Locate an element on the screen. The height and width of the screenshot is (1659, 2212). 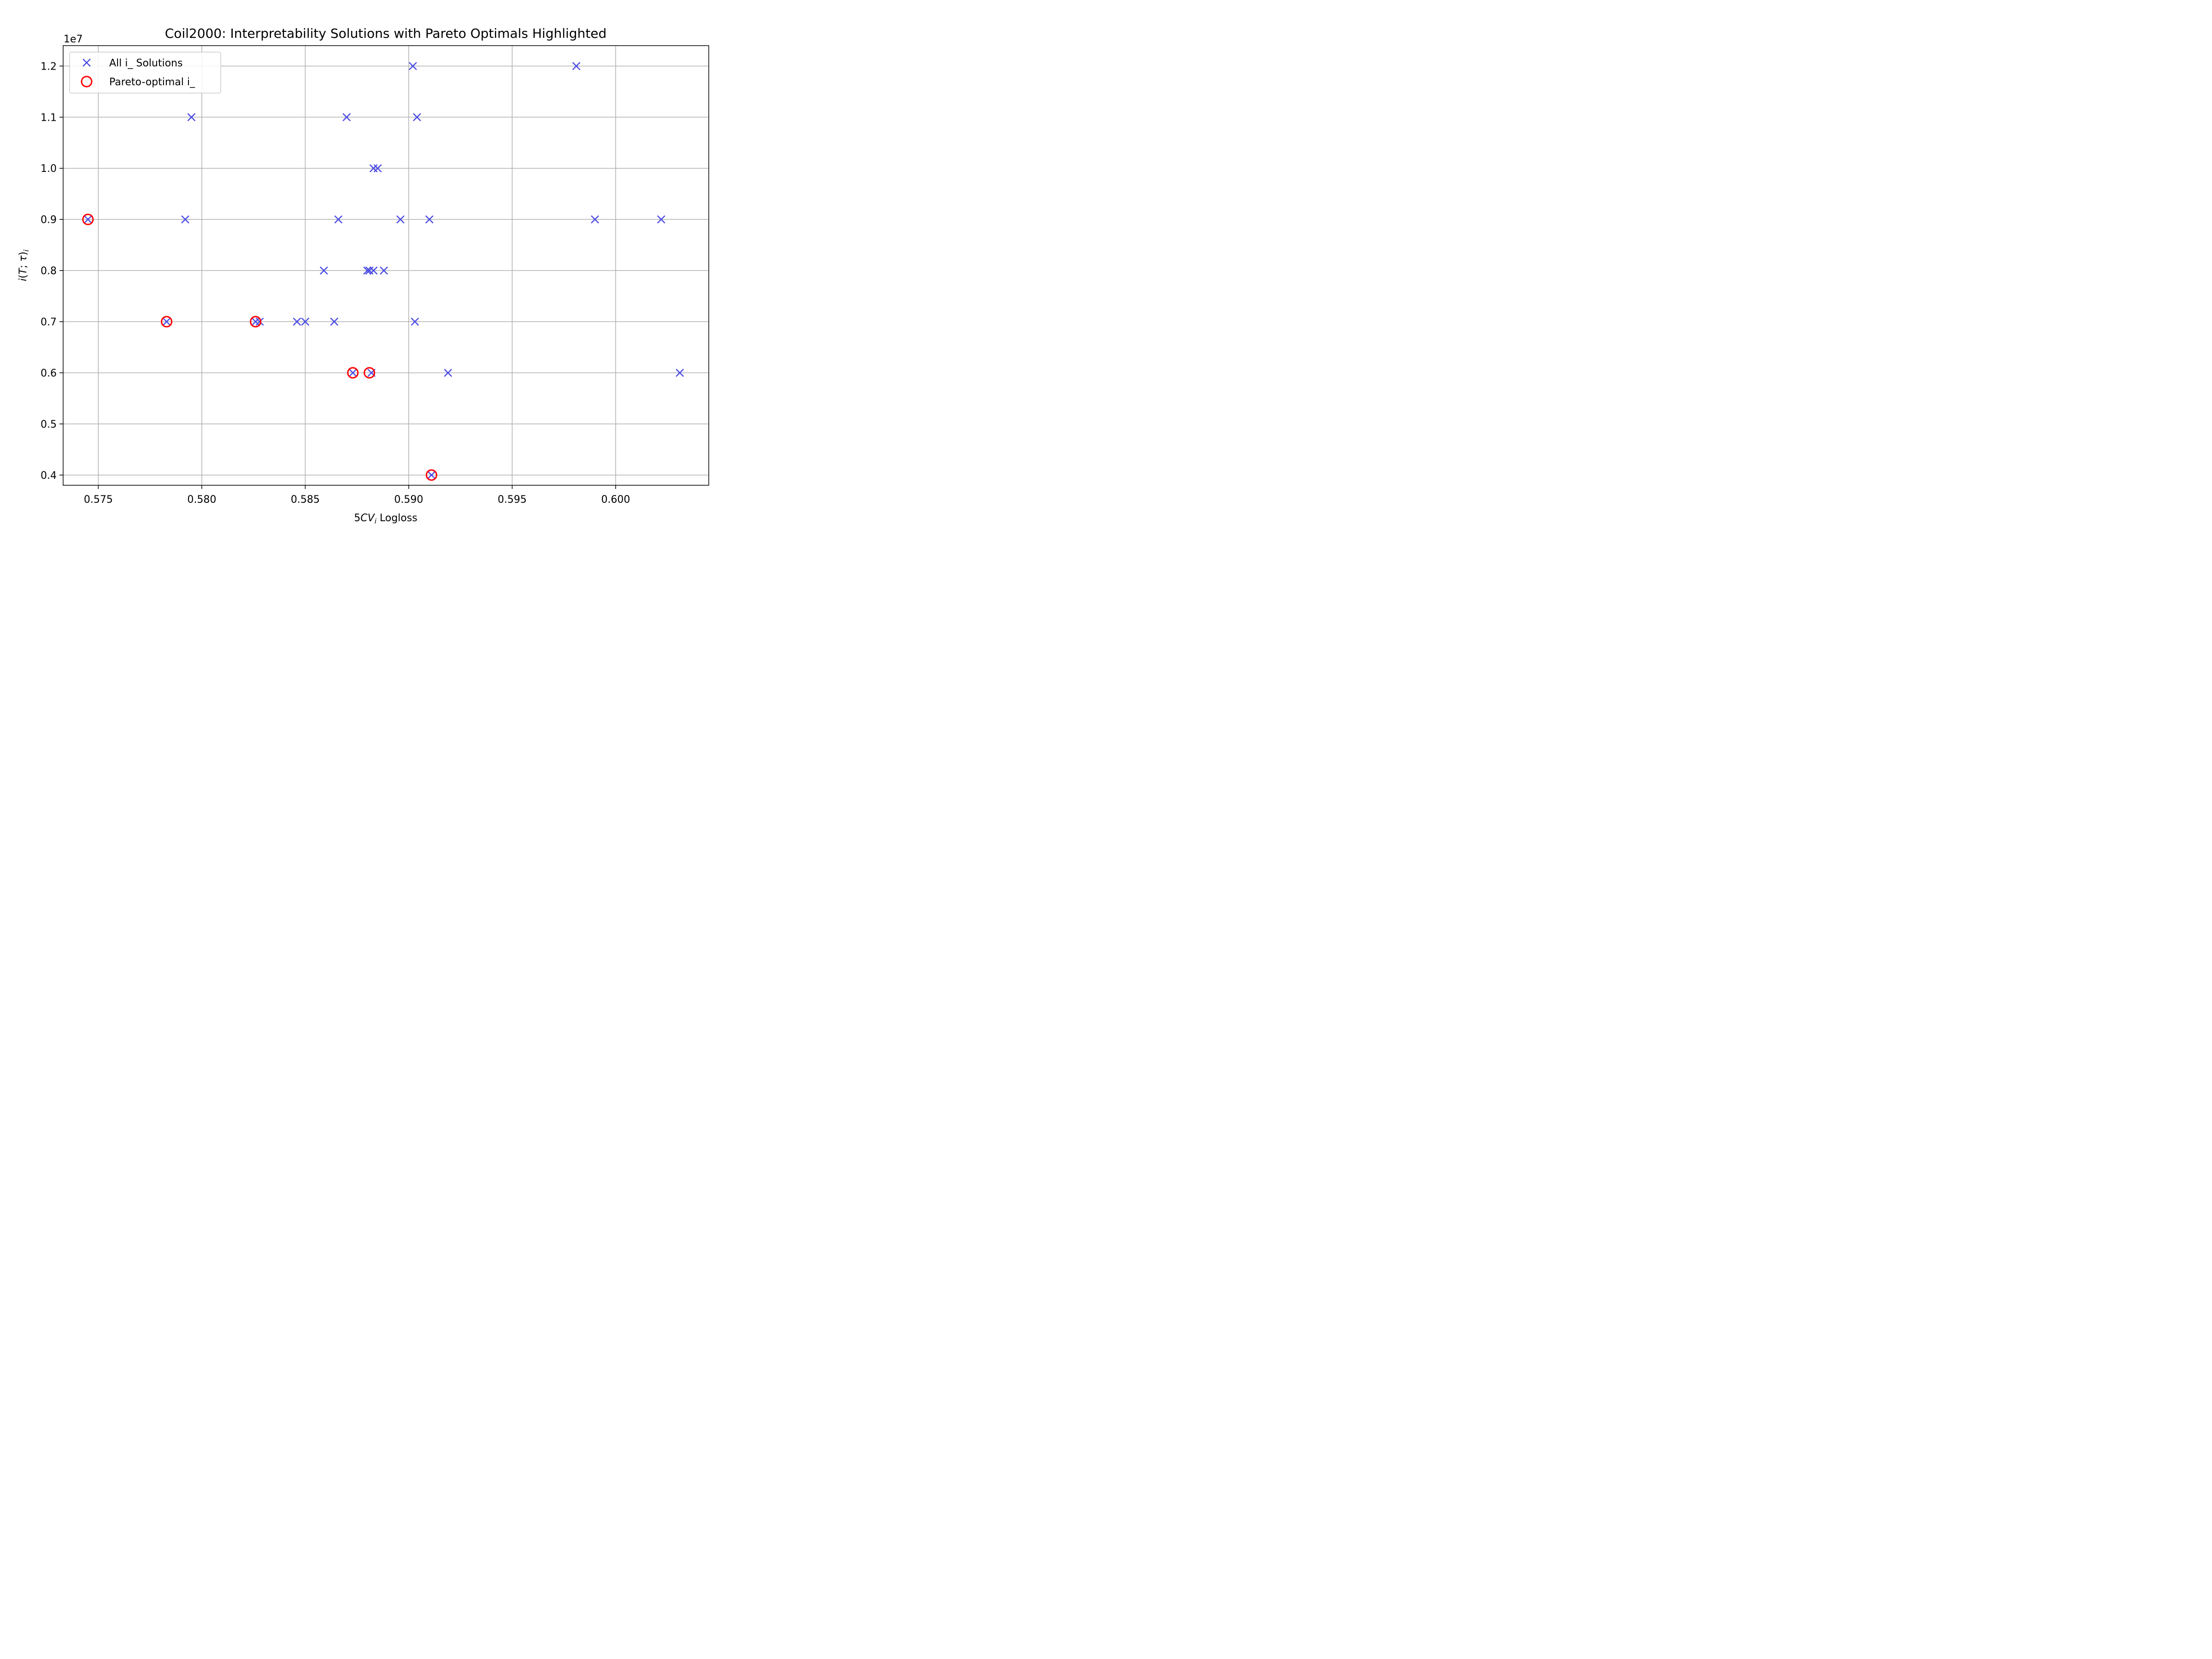
y-offset-label: 1e7 is located at coordinates (73, 39).